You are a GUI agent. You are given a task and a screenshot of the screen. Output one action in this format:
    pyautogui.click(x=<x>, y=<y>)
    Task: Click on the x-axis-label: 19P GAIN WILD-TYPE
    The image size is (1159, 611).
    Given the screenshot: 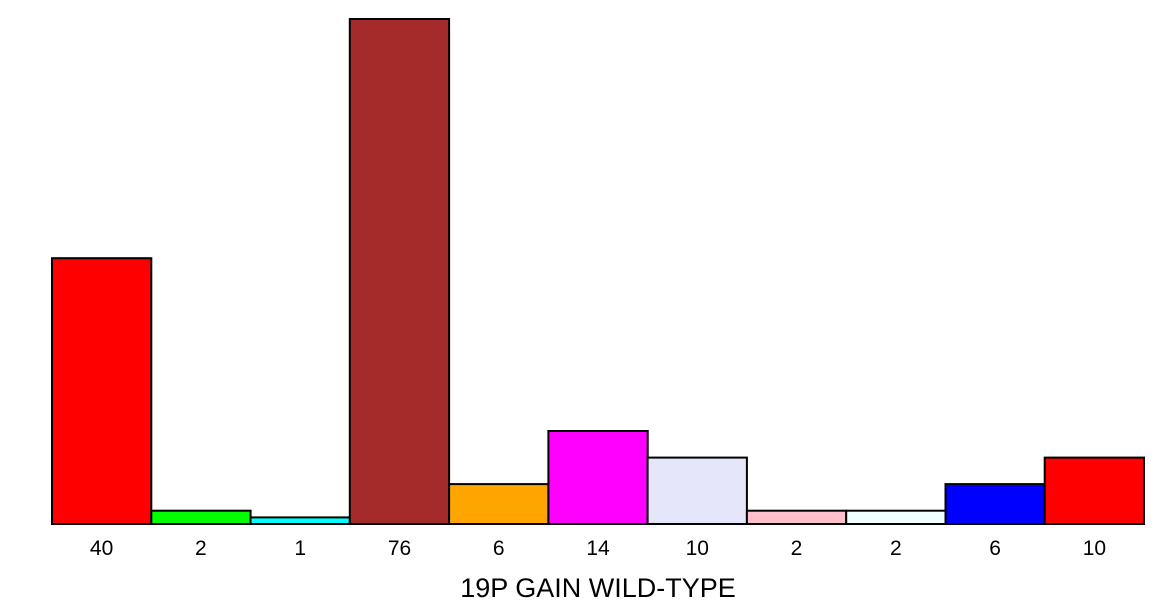 What is the action you would take?
    pyautogui.click(x=598, y=588)
    